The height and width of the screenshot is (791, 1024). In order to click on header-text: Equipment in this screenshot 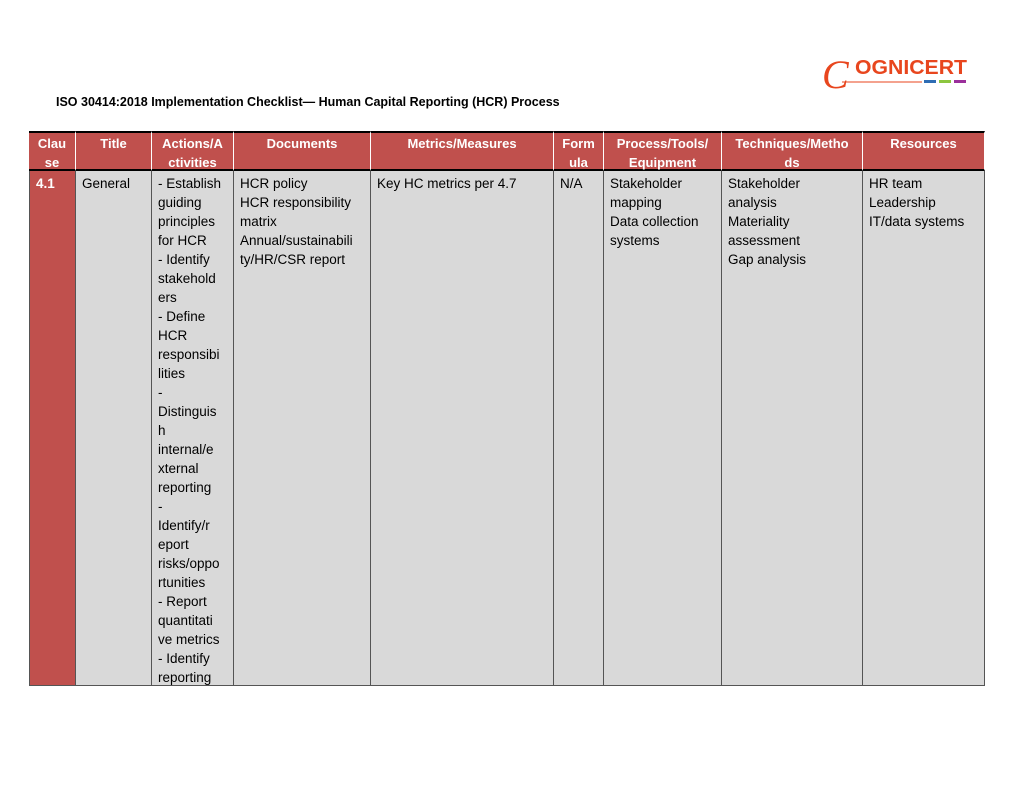, I will do `click(662, 162)`.